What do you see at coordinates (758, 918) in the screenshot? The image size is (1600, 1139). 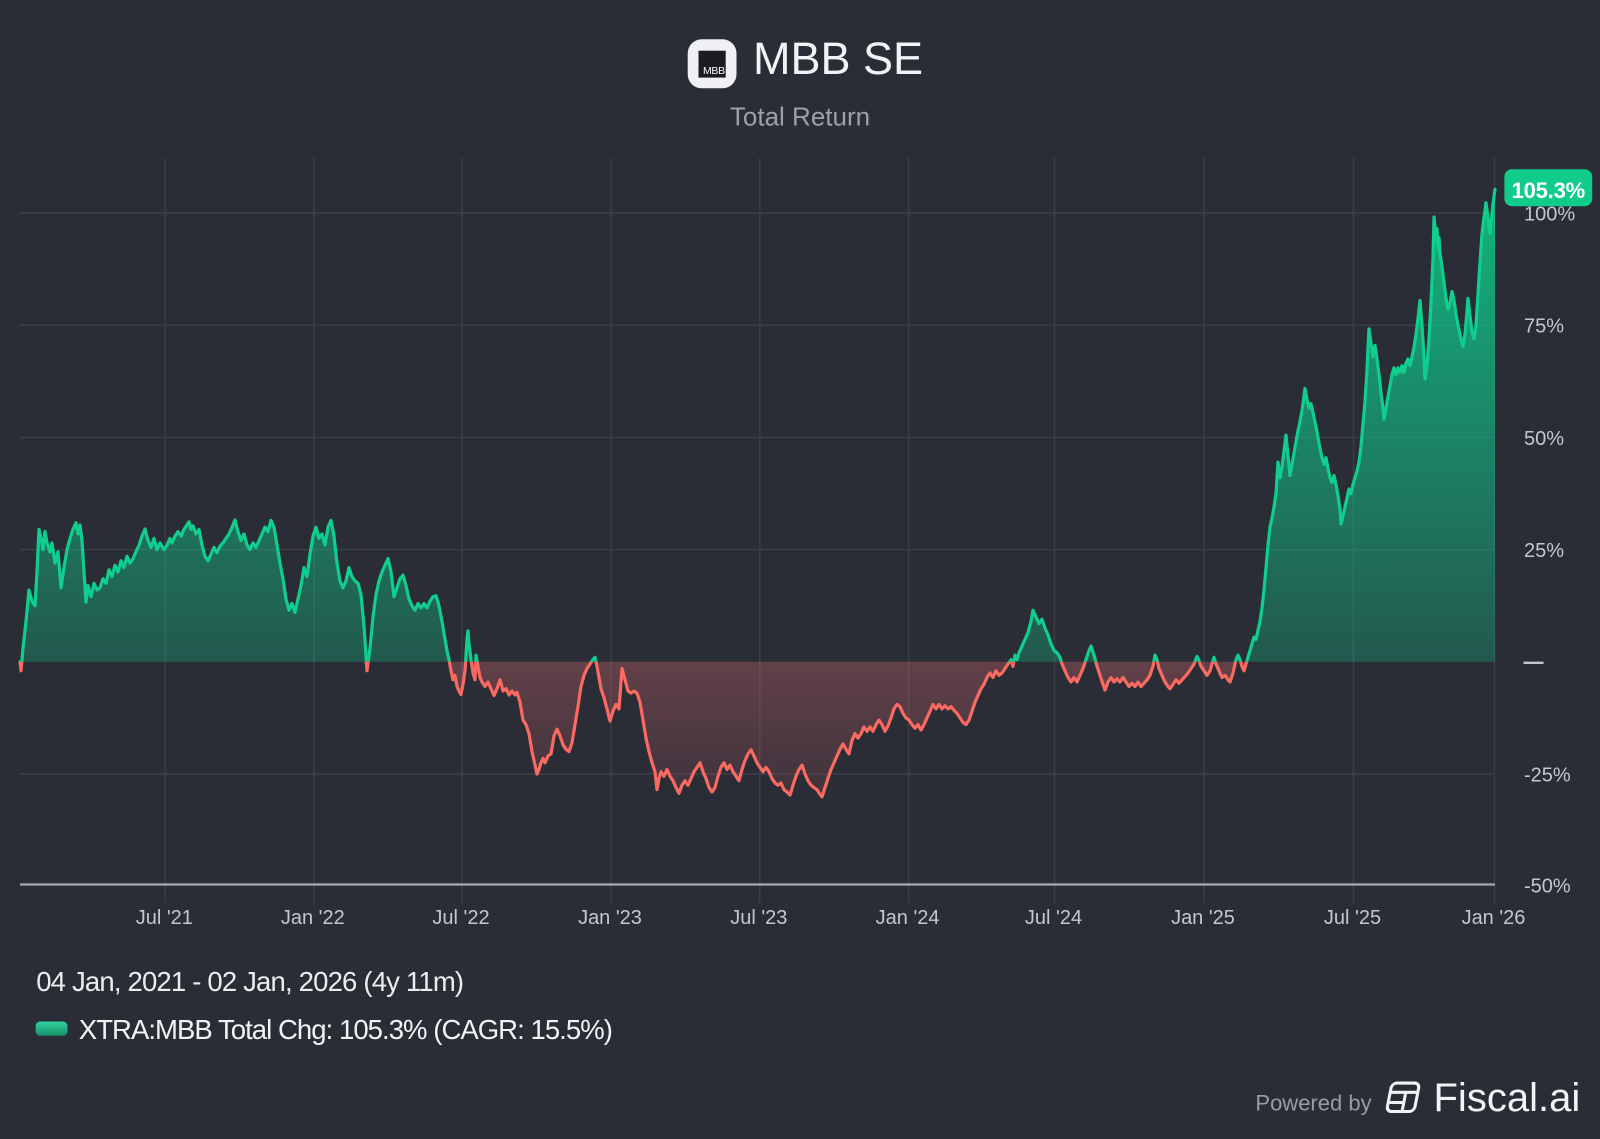 I see `svg-text: Jul '23` at bounding box center [758, 918].